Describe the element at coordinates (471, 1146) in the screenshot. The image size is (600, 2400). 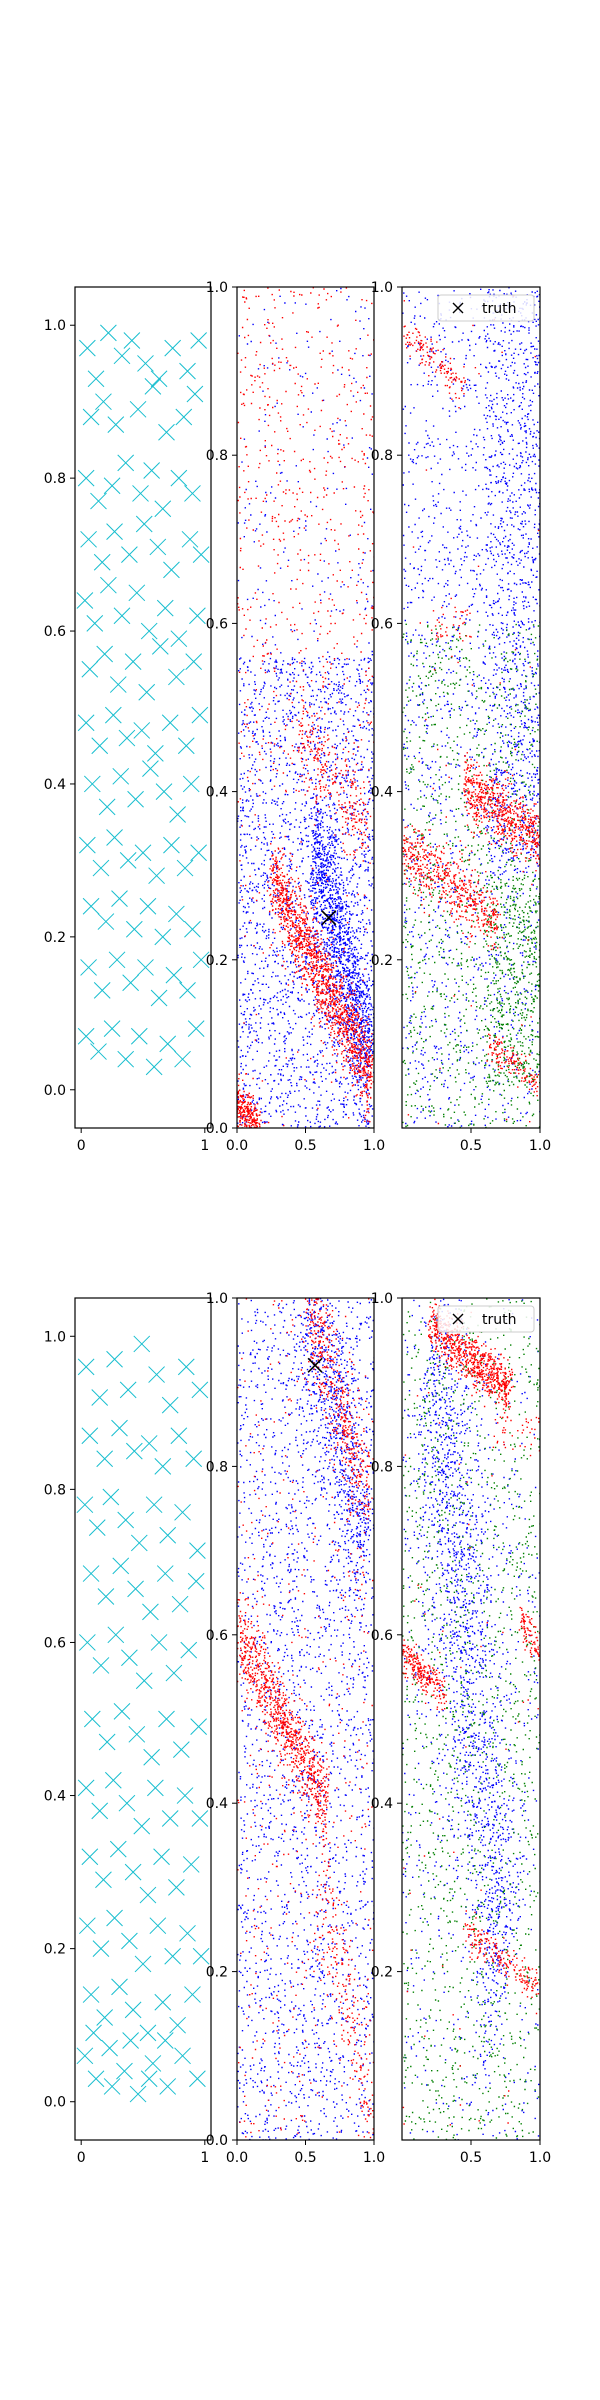
I see `x-tick-label: 0.5` at that location.